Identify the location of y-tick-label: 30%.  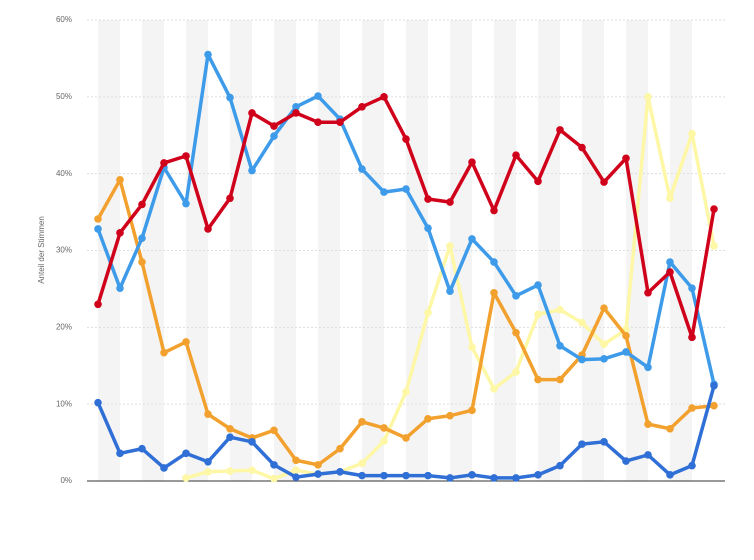
(64, 250).